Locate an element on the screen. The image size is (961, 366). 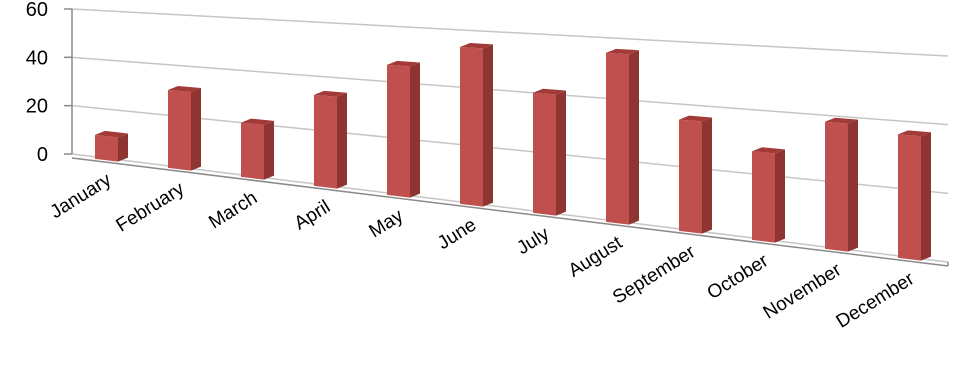
y-tick-labels: 0 20 40 60 is located at coordinates (37, 83).